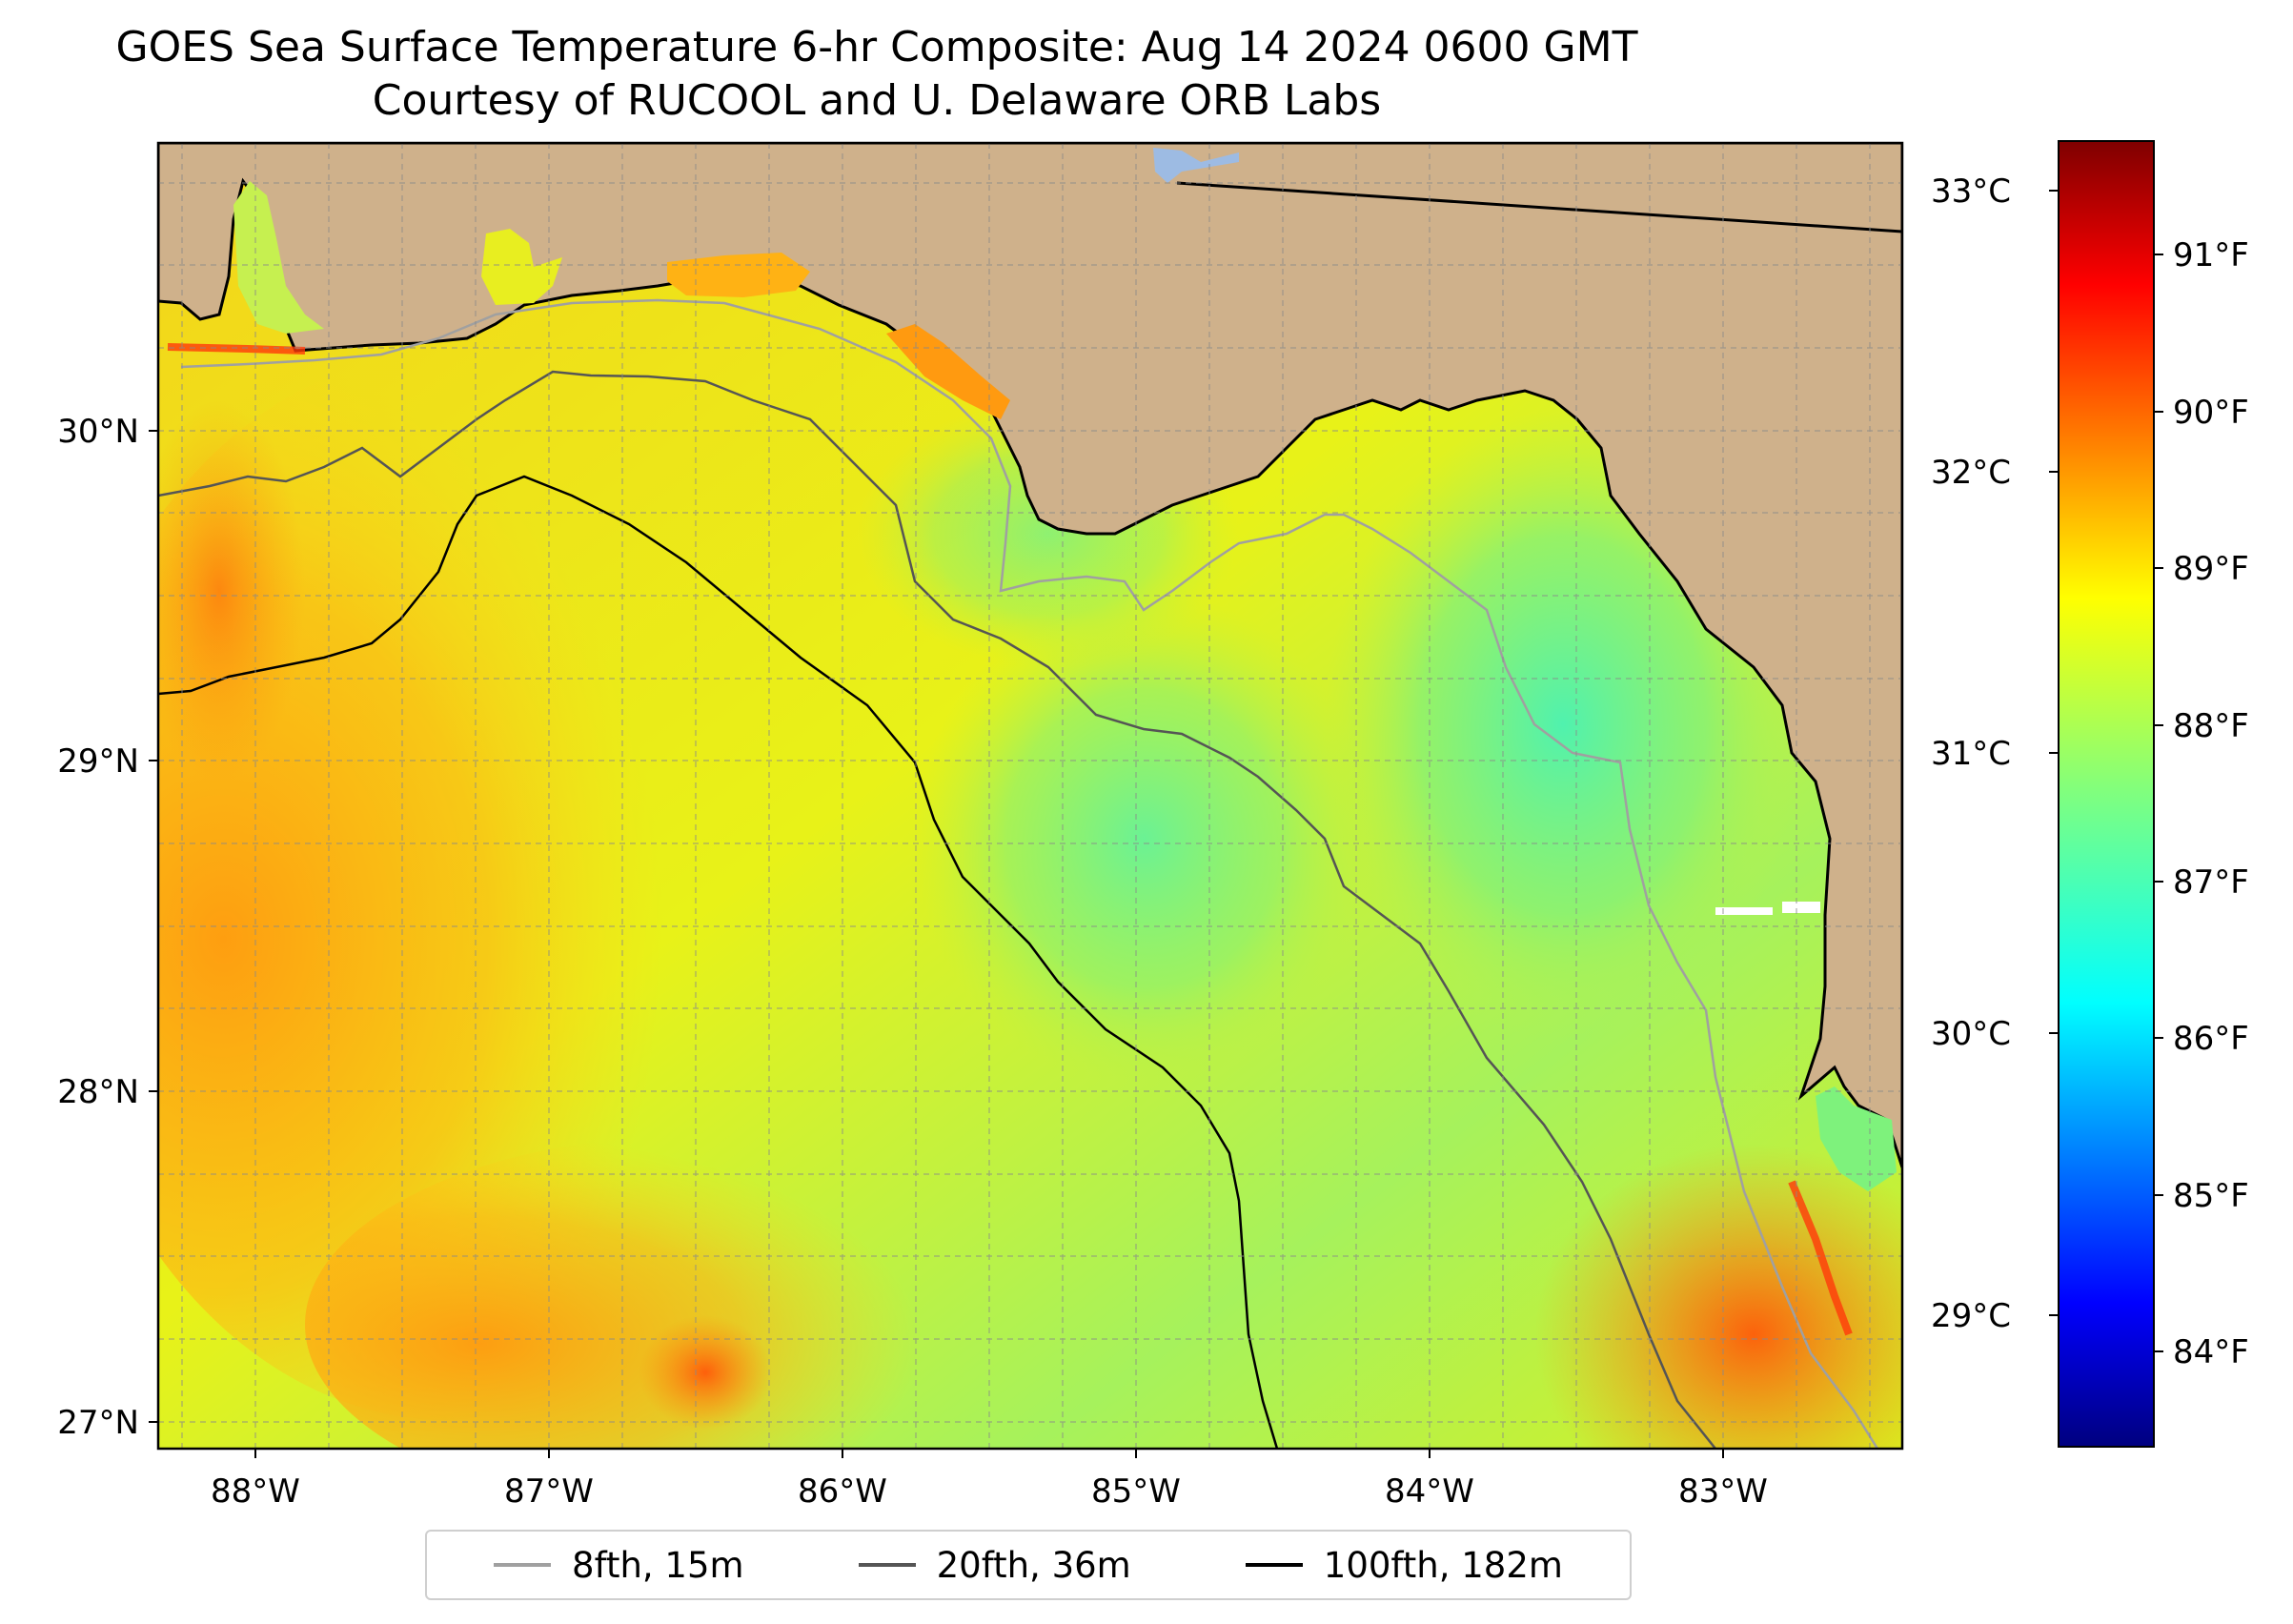 This screenshot has width=2293, height=1624. What do you see at coordinates (739, 275) in the screenshot?
I see `choctaw-bay` at bounding box center [739, 275].